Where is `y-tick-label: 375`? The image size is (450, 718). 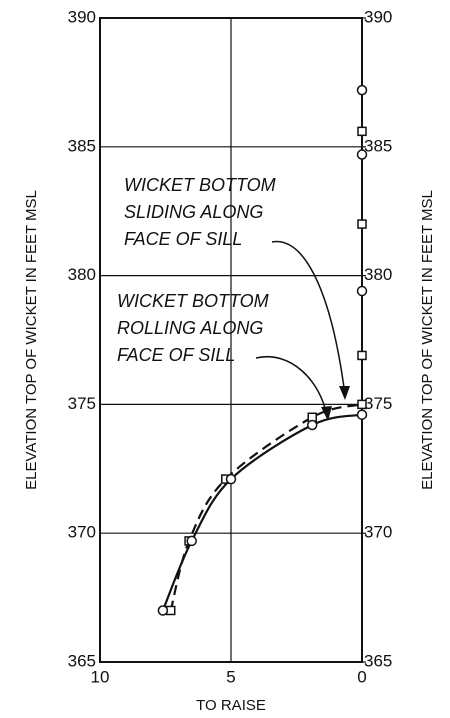 y-tick-label: 375 is located at coordinates (82, 403).